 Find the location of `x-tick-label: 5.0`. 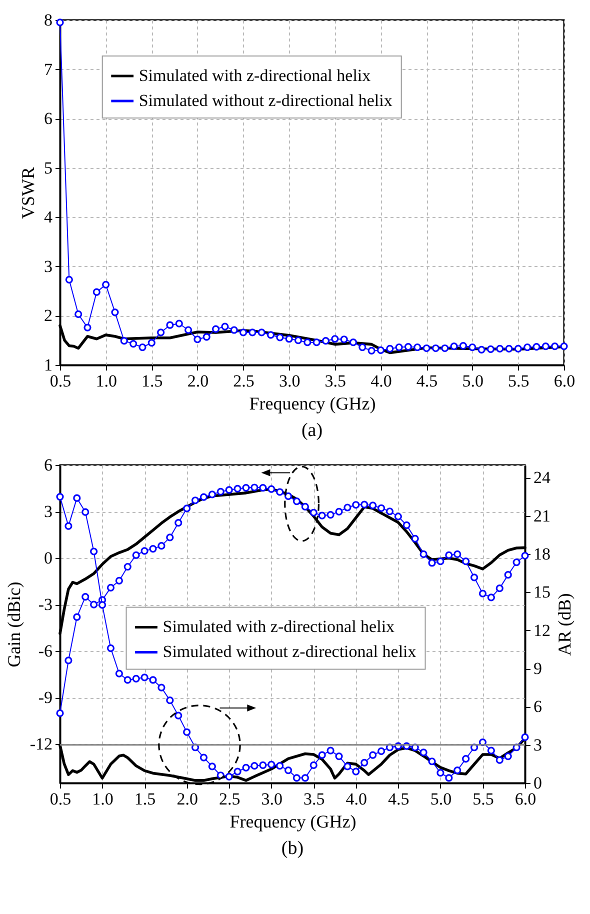

x-tick-label: 5.0 is located at coordinates (441, 799).